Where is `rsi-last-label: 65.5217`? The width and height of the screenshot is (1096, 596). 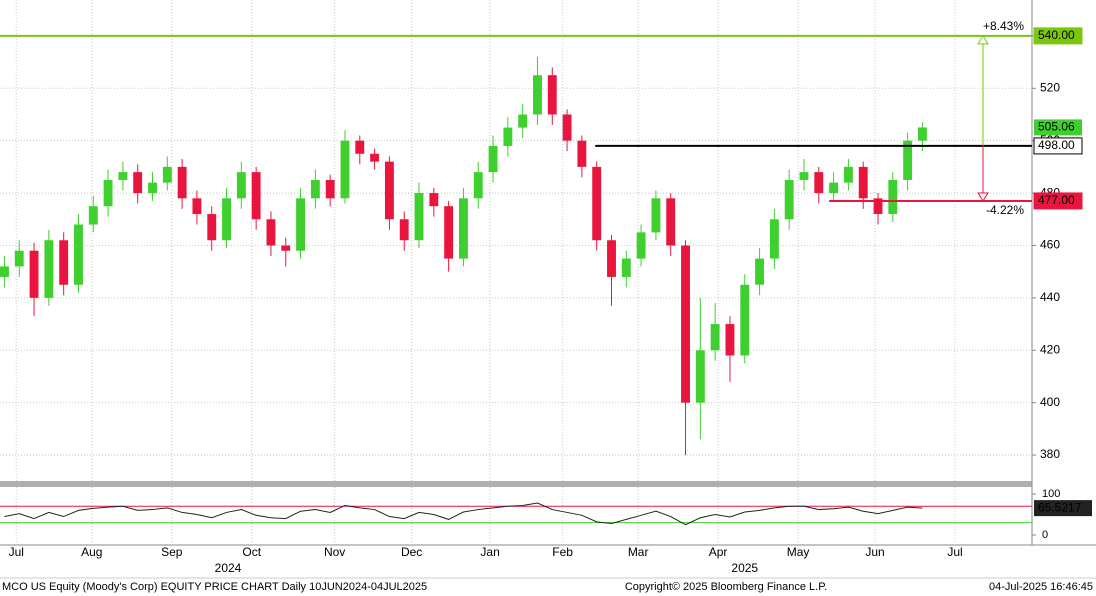 rsi-last-label: 65.5217 is located at coordinates (1060, 507).